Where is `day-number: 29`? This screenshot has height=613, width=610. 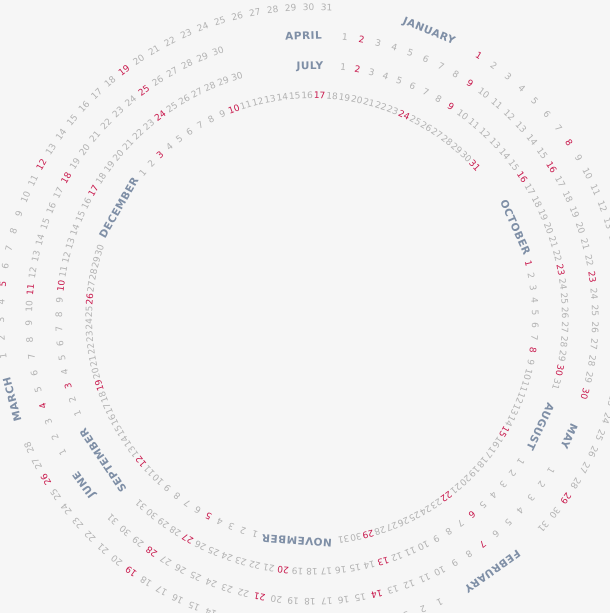
day-number: 29 is located at coordinates (97, 262).